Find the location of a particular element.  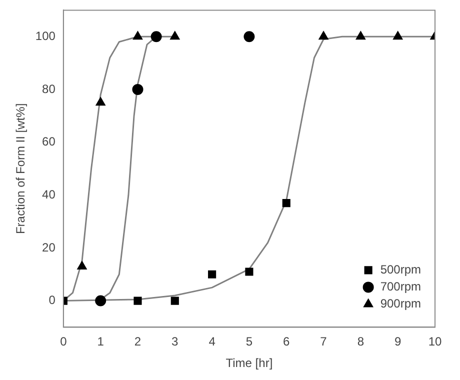

x-tick-label: 3 is located at coordinates (175, 341).